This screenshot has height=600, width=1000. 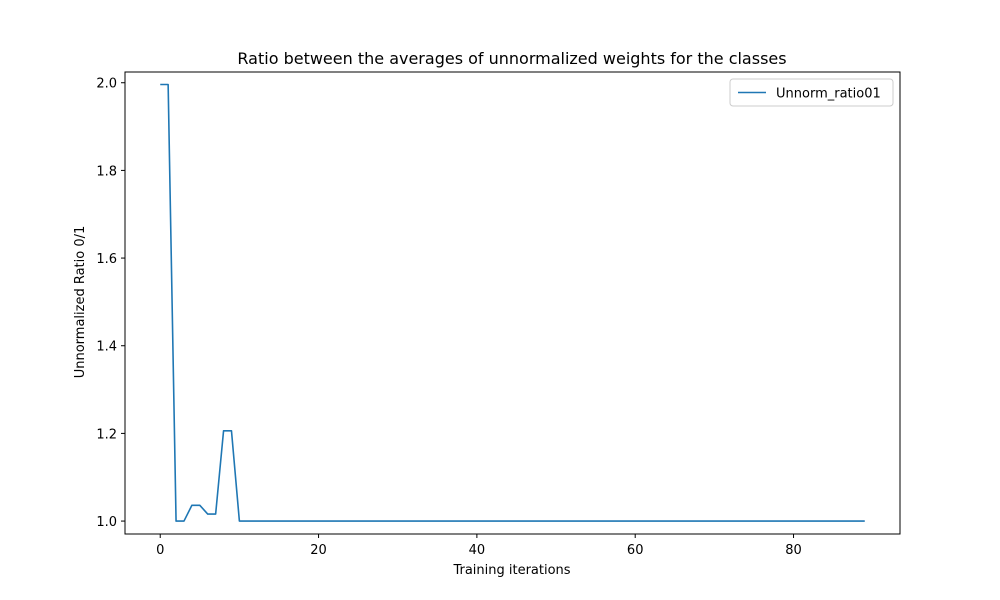 What do you see at coordinates (318, 550) in the screenshot?
I see `x-tick-label: 20` at bounding box center [318, 550].